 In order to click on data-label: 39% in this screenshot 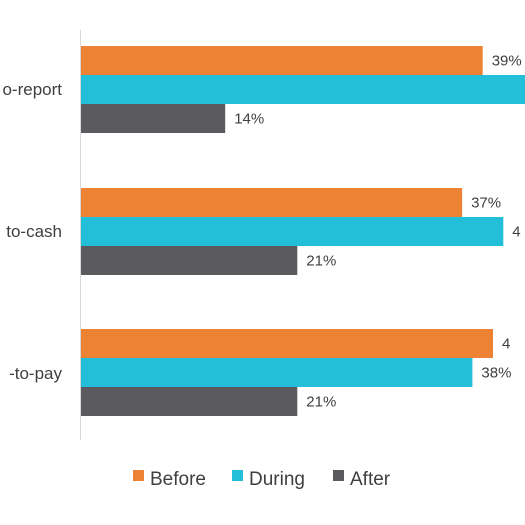, I will do `click(507, 61)`.